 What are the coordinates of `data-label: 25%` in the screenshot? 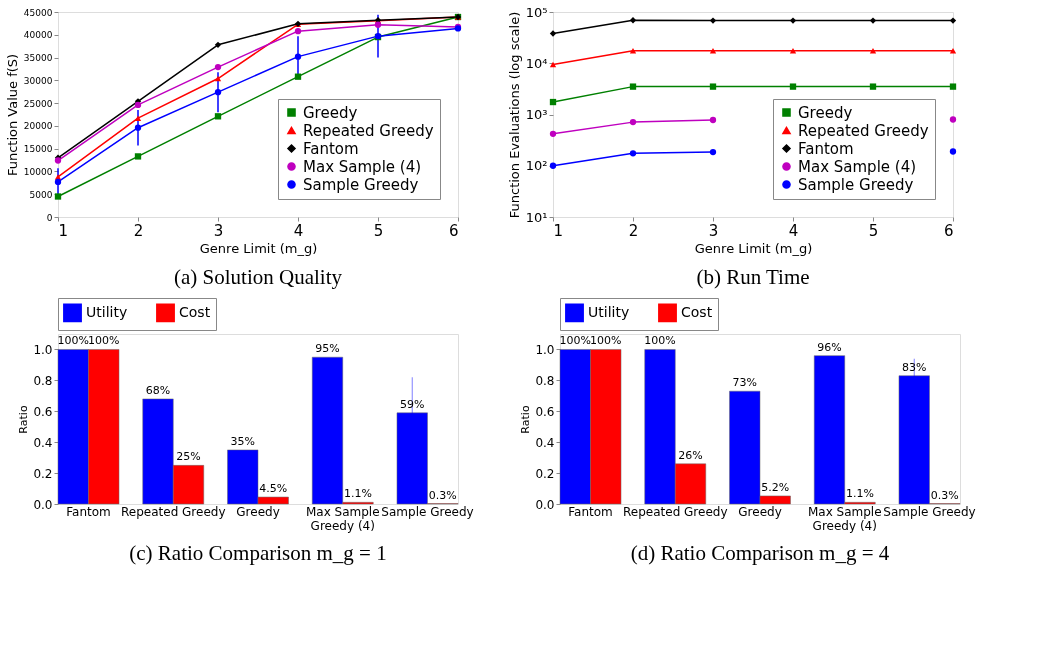 It's located at (188, 457).